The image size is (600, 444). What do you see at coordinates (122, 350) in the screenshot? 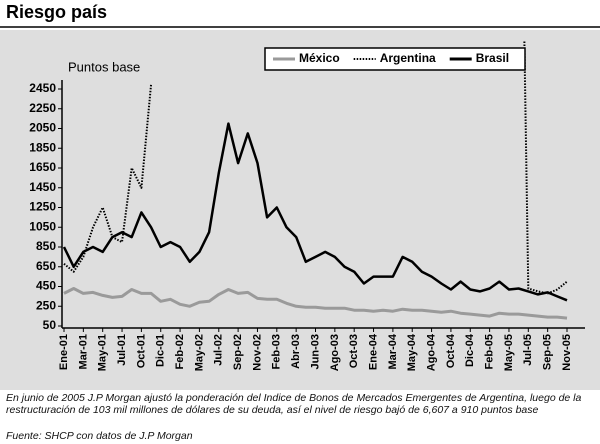
I see `x-tick-label: Jul-01` at bounding box center [122, 350].